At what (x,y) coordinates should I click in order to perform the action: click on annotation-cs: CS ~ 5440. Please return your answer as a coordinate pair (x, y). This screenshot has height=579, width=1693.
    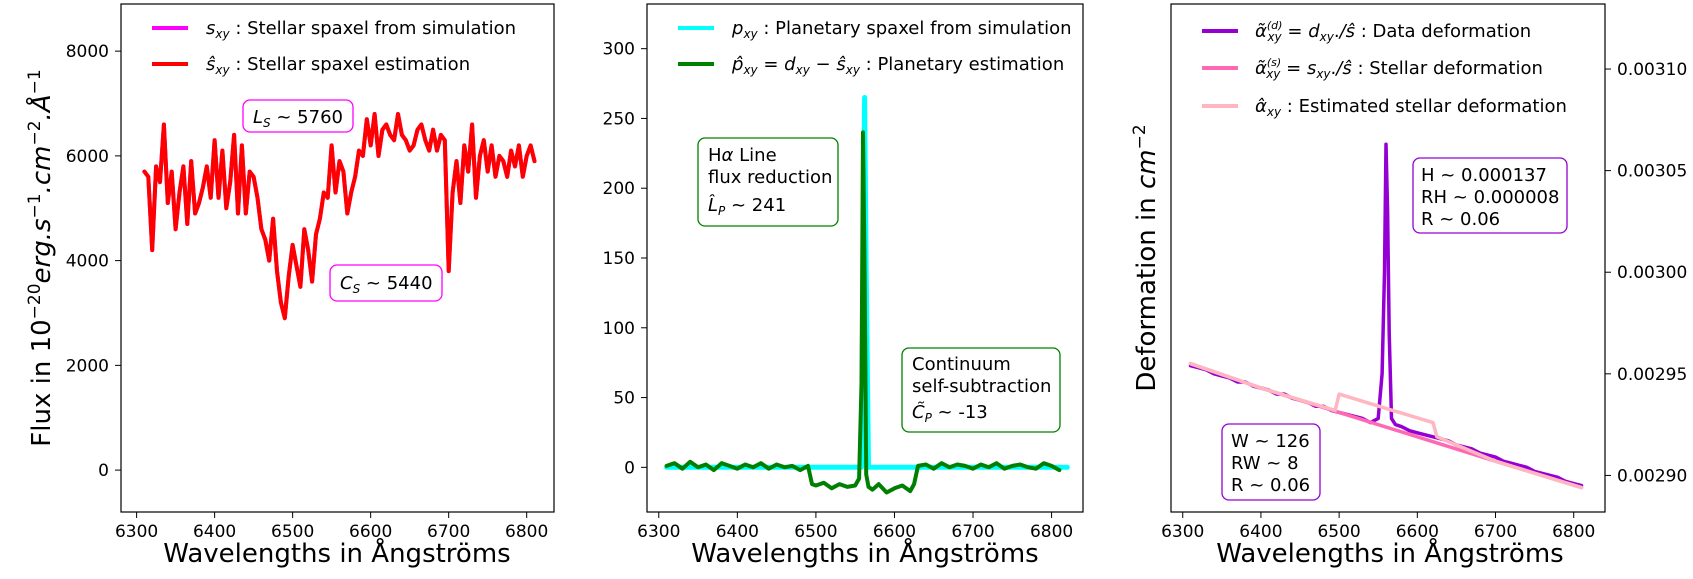
    Looking at the image, I should click on (386, 283).